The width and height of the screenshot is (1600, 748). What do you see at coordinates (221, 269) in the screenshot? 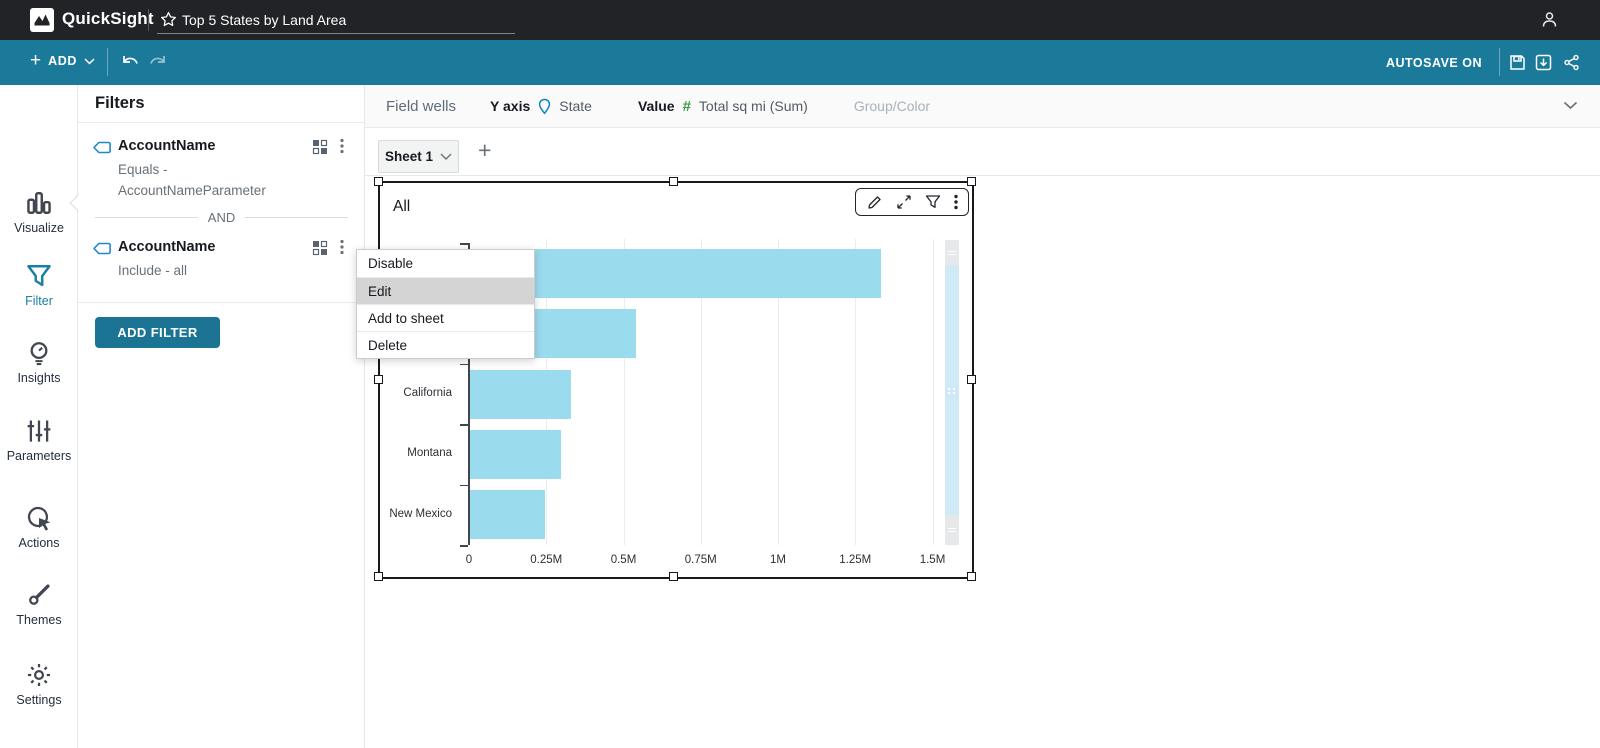
I see `filter-card-2: AccountName Include - all` at bounding box center [221, 269].